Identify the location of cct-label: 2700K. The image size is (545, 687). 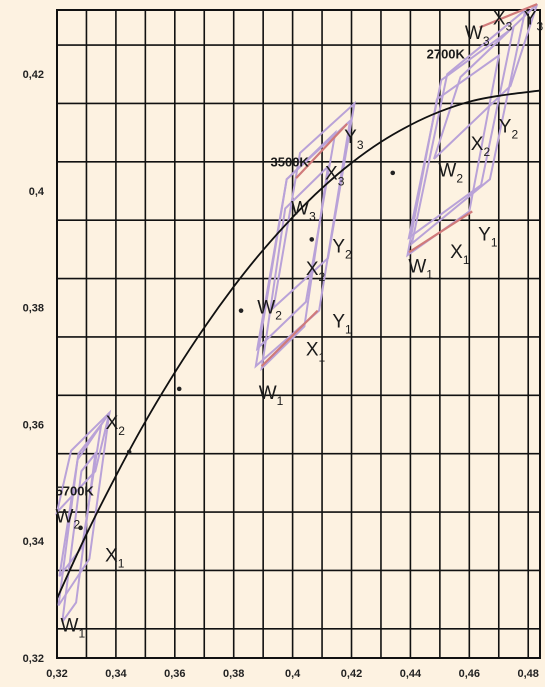
(446, 53).